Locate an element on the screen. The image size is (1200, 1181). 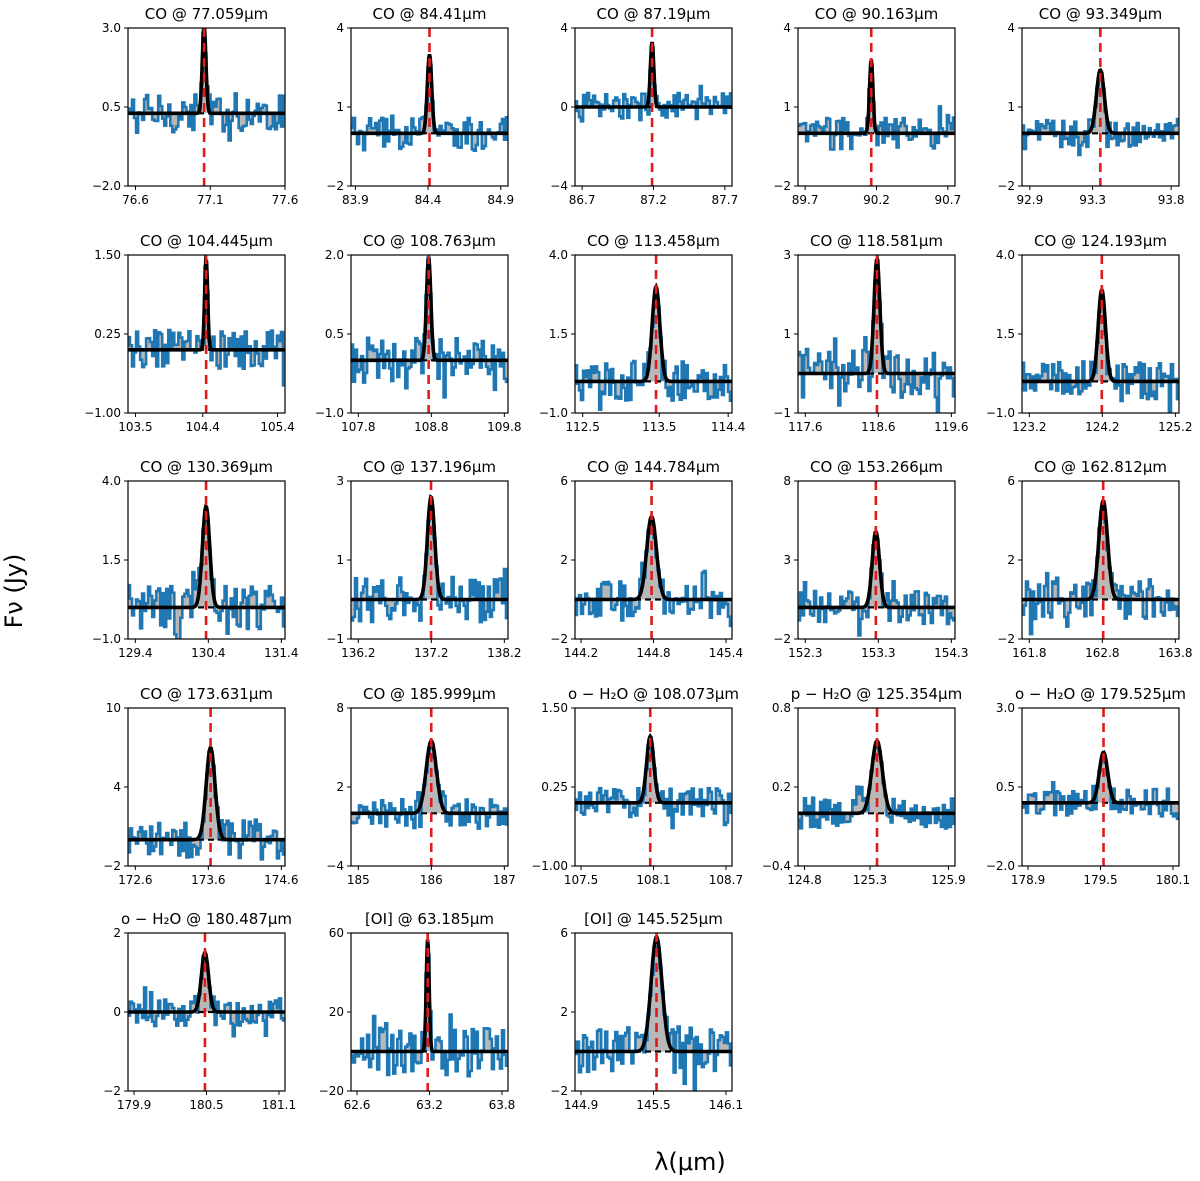
spectrum-panel: CO @ 84.41μm 4 1 −283.9 84.4 84.9 is located at coordinates (420, 106).